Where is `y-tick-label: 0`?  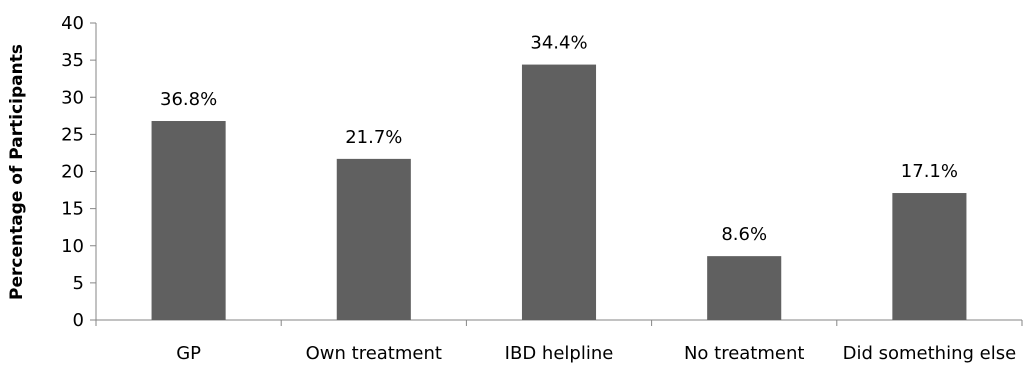
y-tick-label: 0 is located at coordinates (78, 320).